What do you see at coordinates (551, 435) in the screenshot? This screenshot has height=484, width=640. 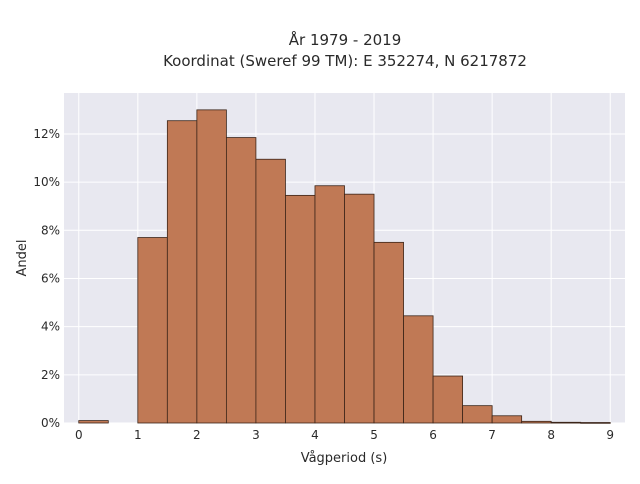 I see `x-tick-label: 8` at bounding box center [551, 435].